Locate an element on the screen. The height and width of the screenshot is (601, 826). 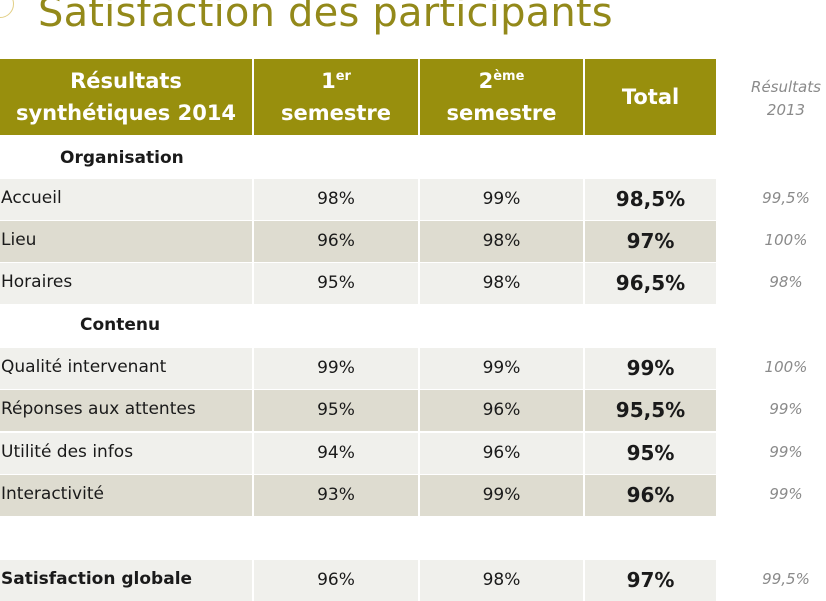
header-total: Total is located at coordinates (650, 97).